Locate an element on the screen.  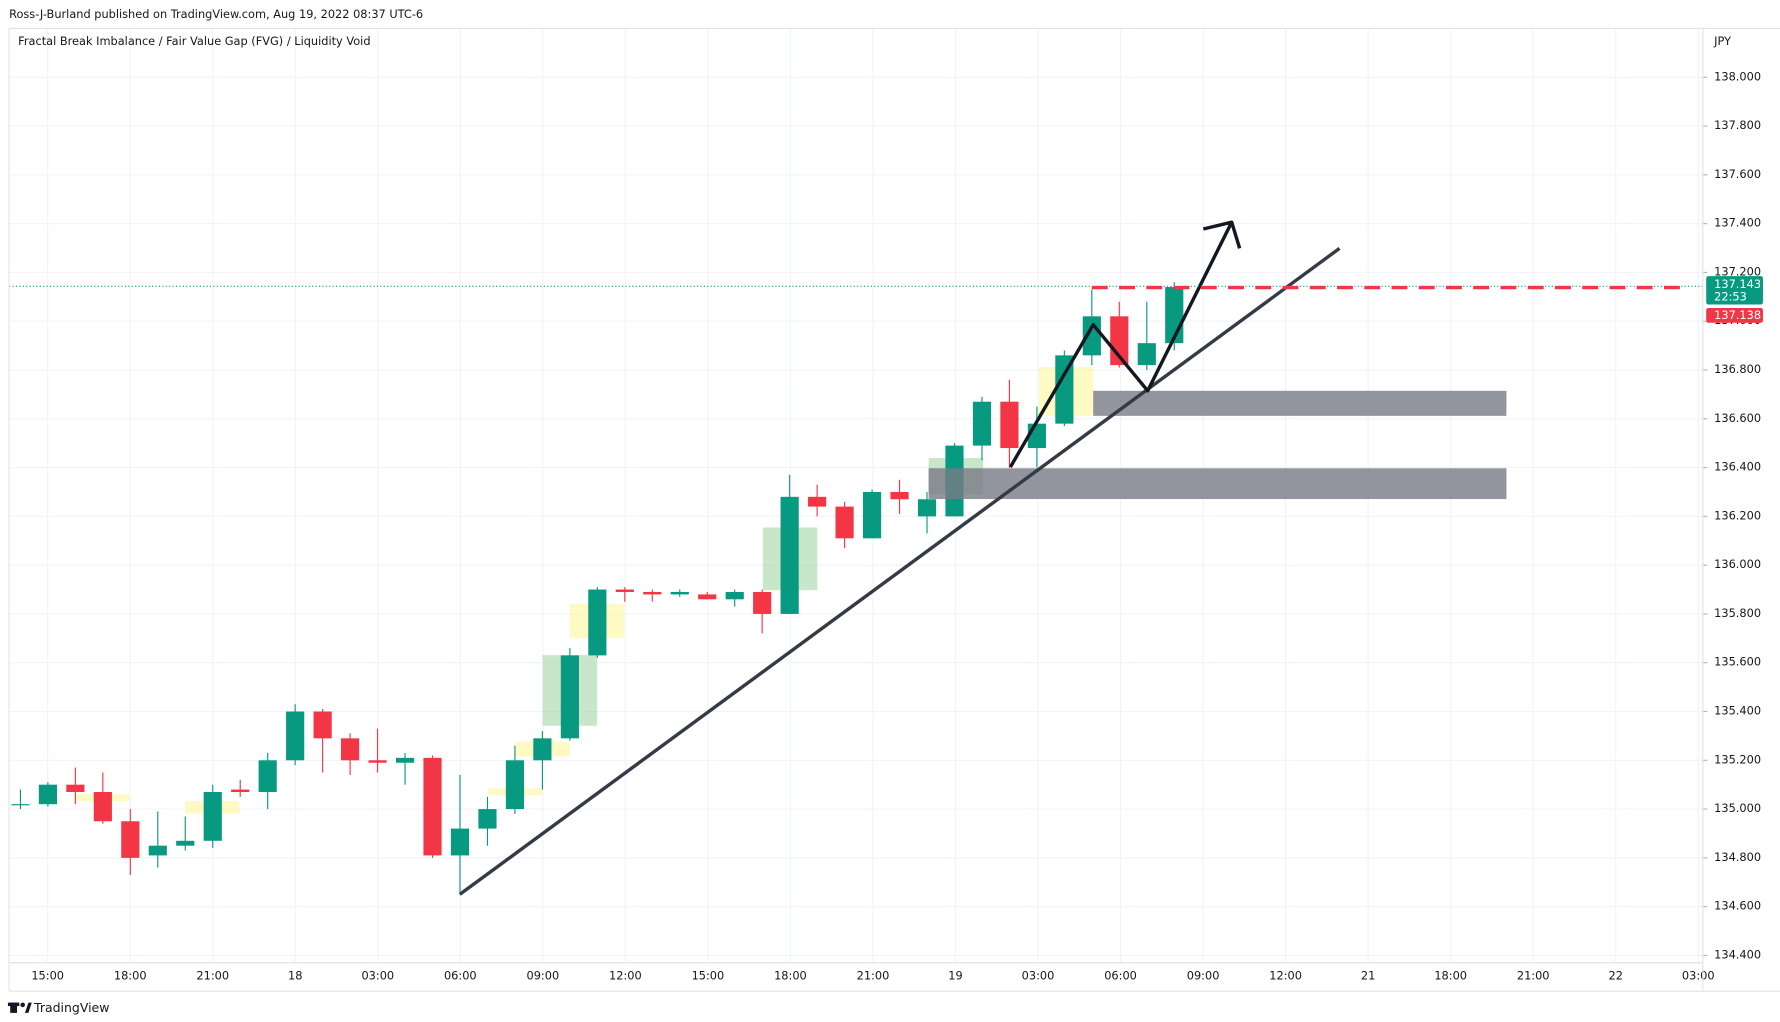
x-tick-label: 21 is located at coordinates (1368, 975).